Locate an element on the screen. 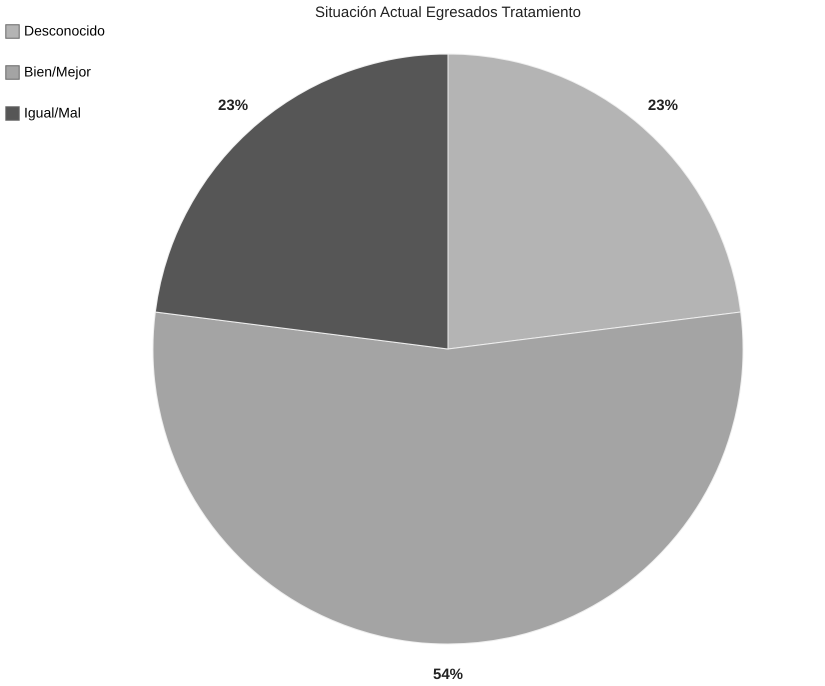 This screenshot has height=686, width=825. legend-label: Bien/Mejor is located at coordinates (58, 72).